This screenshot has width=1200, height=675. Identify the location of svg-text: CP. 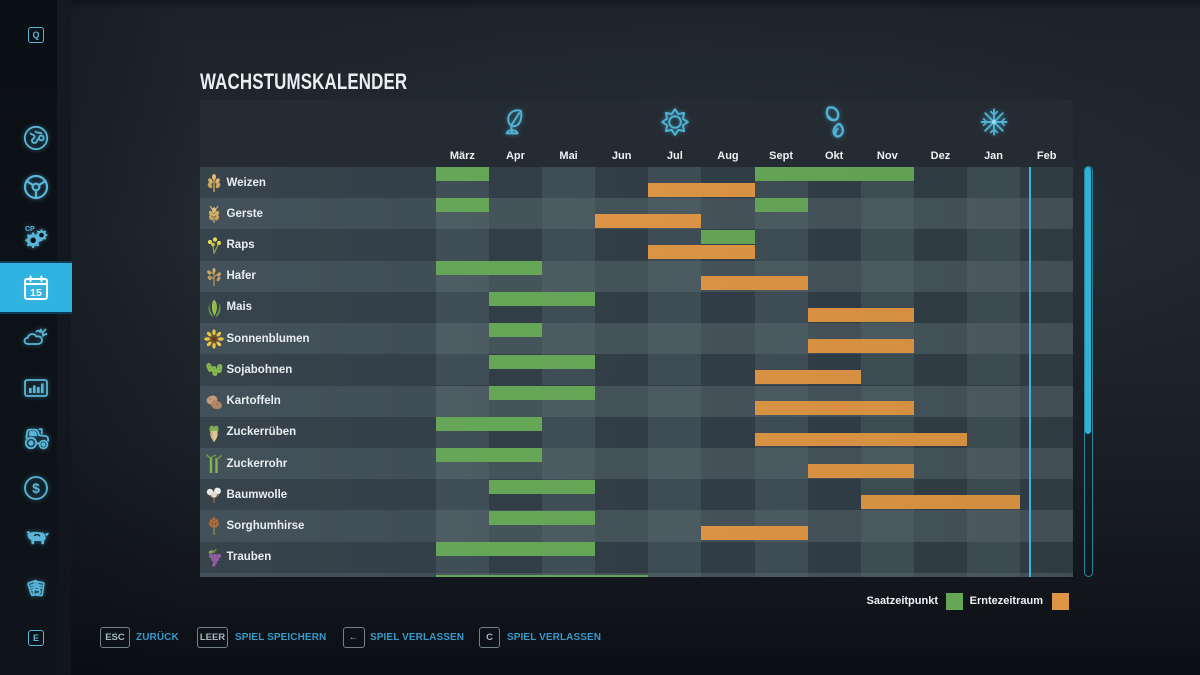
(30, 229).